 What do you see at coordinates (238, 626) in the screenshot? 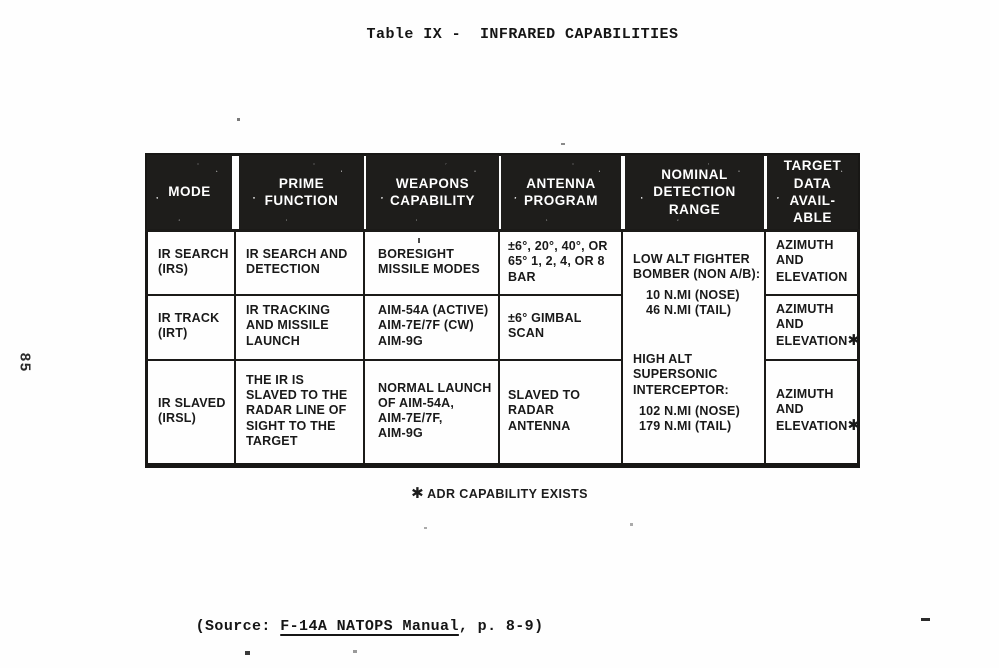
I see `source-prefix: (Source:` at bounding box center [238, 626].